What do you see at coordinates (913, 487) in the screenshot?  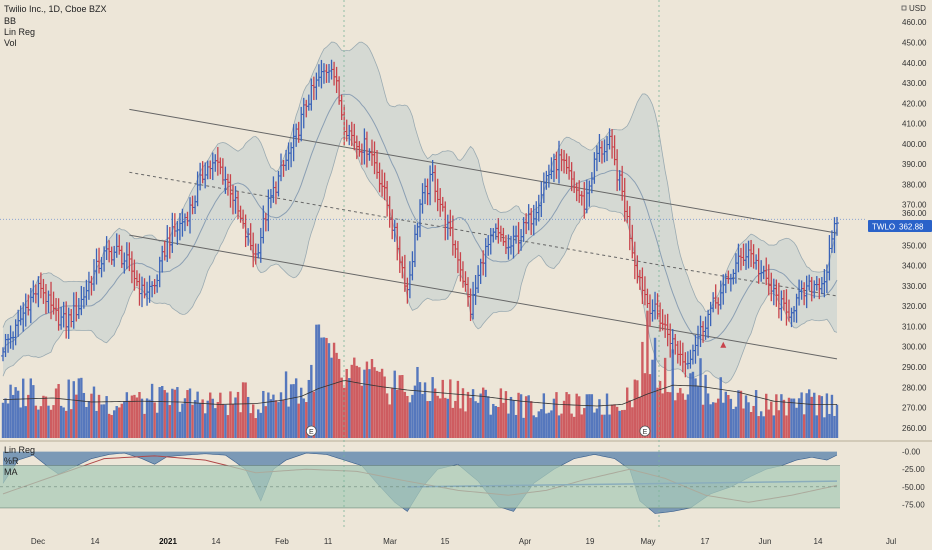 I see `osc-tick-label: -50.00` at bounding box center [913, 487].